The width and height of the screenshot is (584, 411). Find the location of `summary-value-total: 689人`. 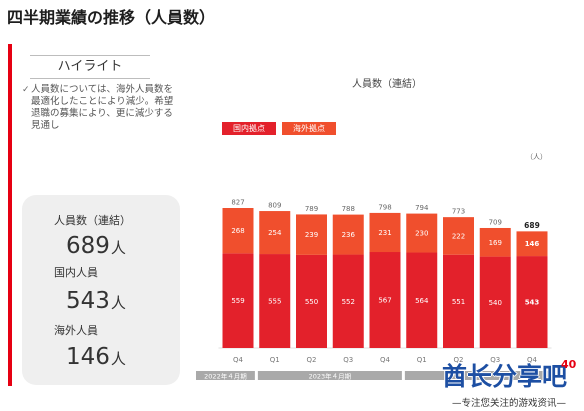

summary-value-total: 689人 is located at coordinates (96, 246).